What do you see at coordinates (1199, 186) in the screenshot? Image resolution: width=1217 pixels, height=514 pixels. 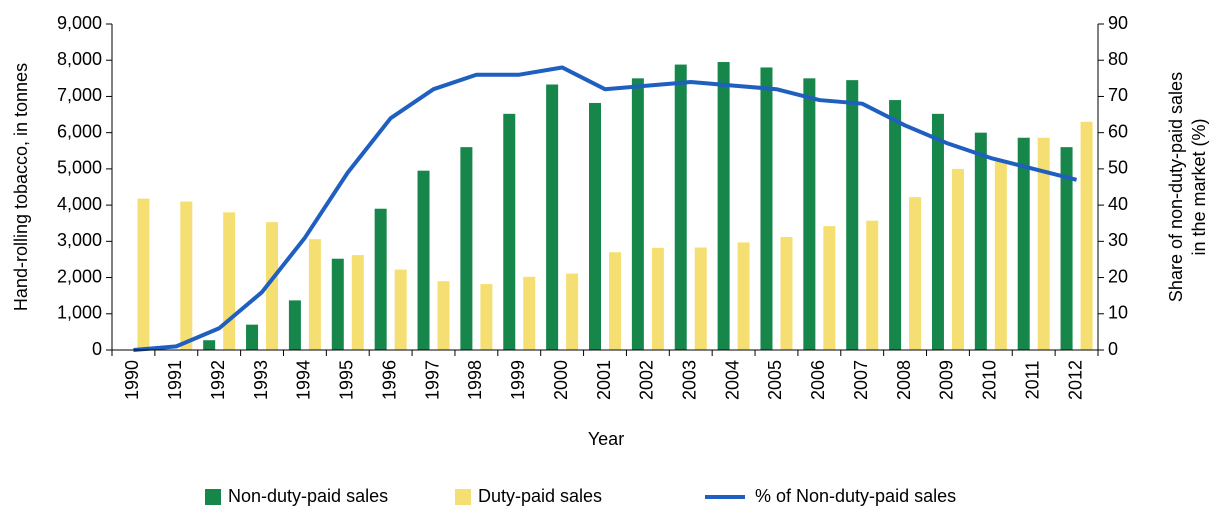 I see `y2-axis-title: in the market (%)` at bounding box center [1199, 186].